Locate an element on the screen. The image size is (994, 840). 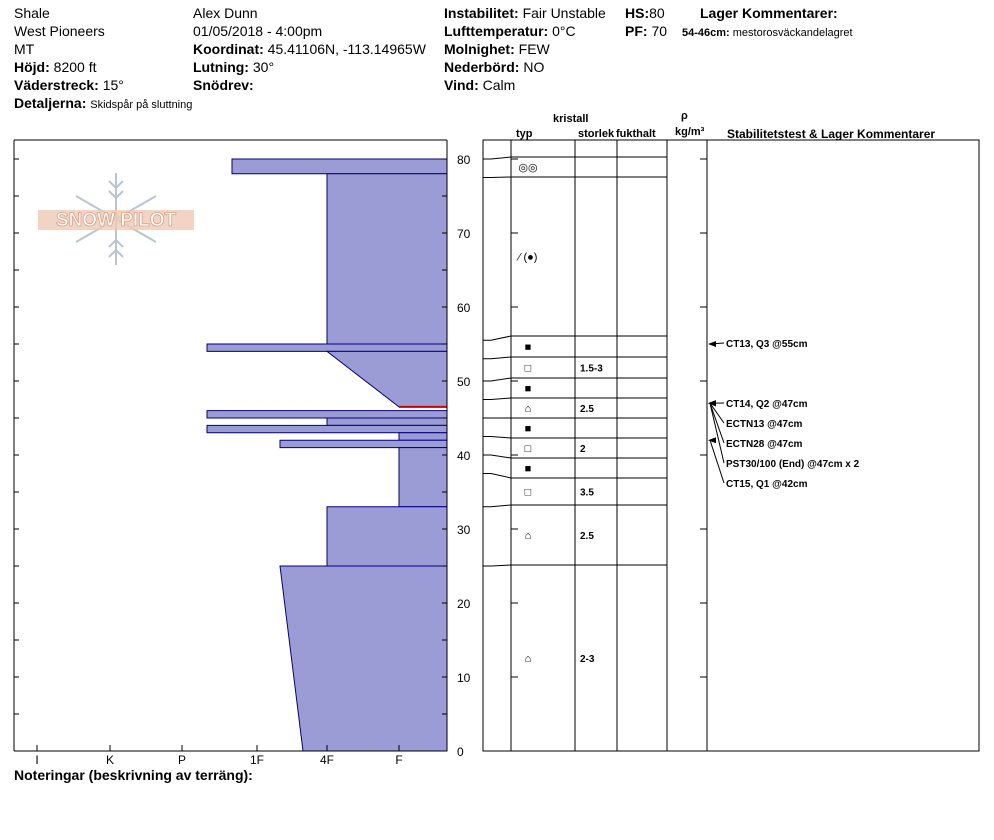
mountain-range: West Pioneers is located at coordinates (59, 31).